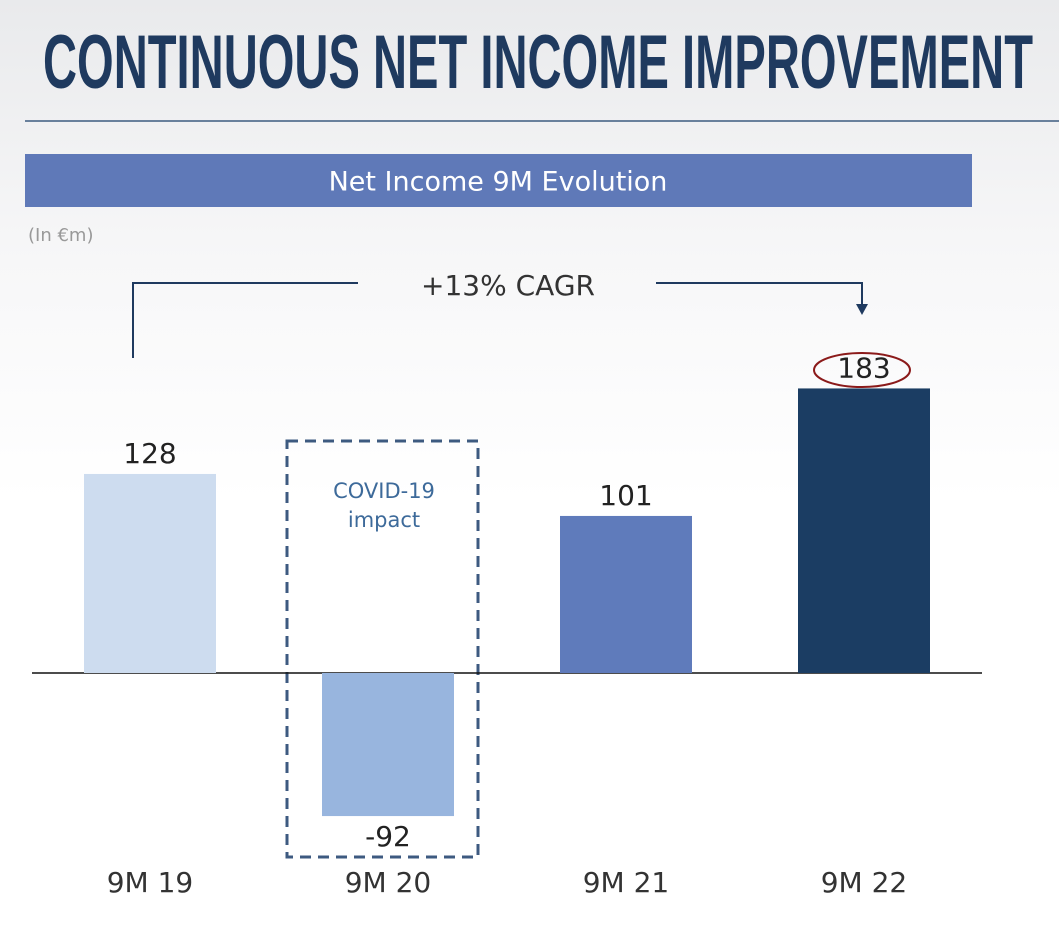 Image resolution: width=1059 pixels, height=925 pixels. I want to click on covid-box, so click(382, 649).